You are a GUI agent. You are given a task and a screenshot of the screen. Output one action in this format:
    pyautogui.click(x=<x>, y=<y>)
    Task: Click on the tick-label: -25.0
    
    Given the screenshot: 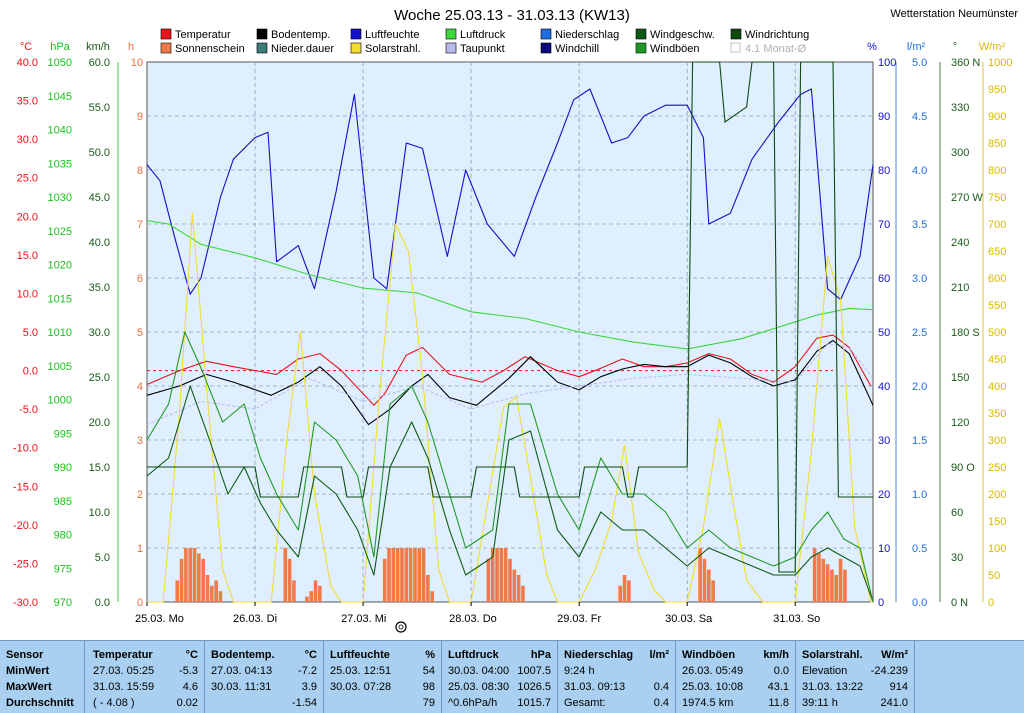 What is the action you would take?
    pyautogui.click(x=25, y=564)
    